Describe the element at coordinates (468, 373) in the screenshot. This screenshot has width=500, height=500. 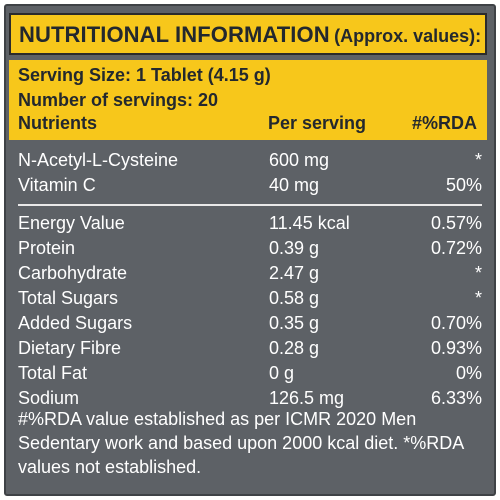
I see `nutrient-rda: 0%` at that location.